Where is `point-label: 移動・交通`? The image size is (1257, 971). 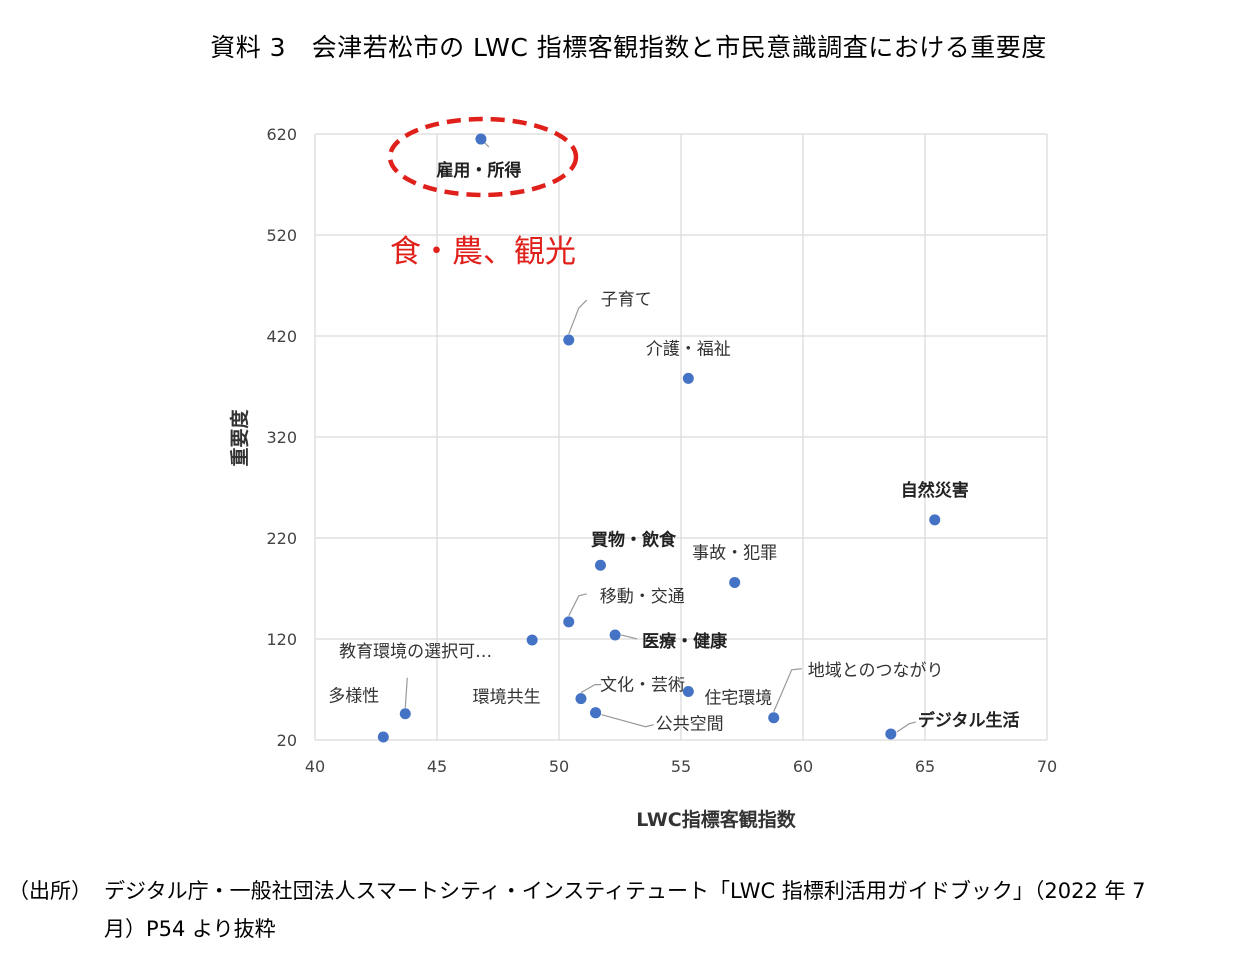
point-label: 移動・交通 is located at coordinates (642, 597).